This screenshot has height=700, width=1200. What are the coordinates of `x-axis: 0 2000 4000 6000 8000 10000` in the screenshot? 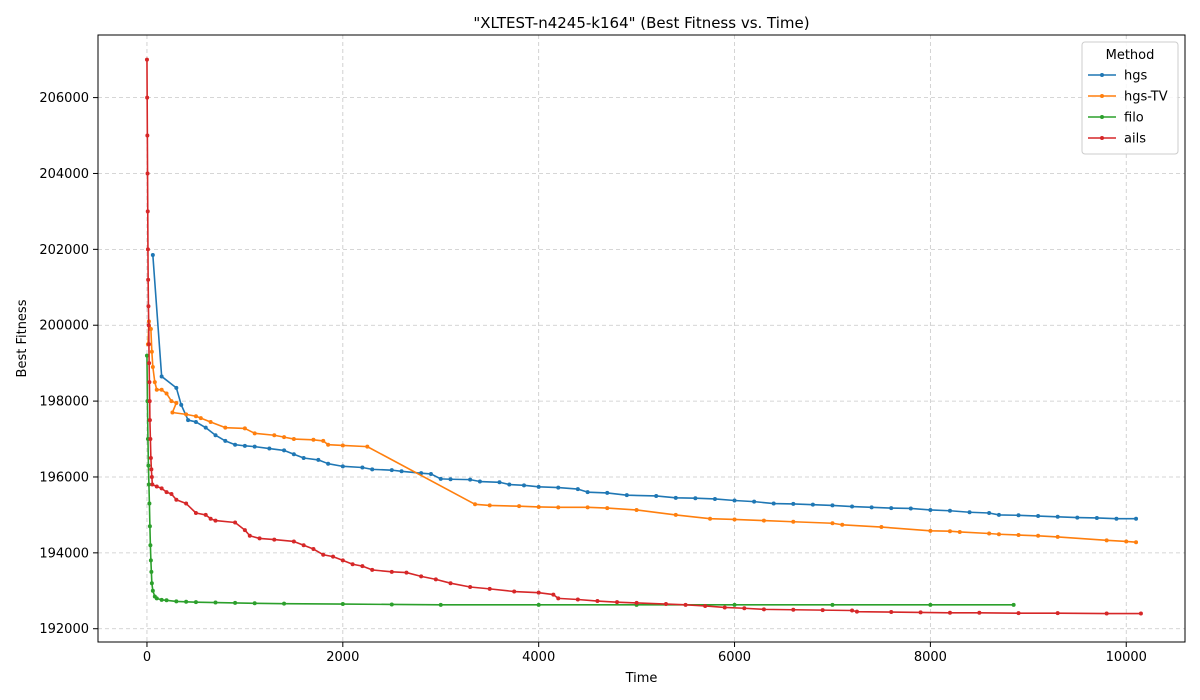 It's located at (645, 653).